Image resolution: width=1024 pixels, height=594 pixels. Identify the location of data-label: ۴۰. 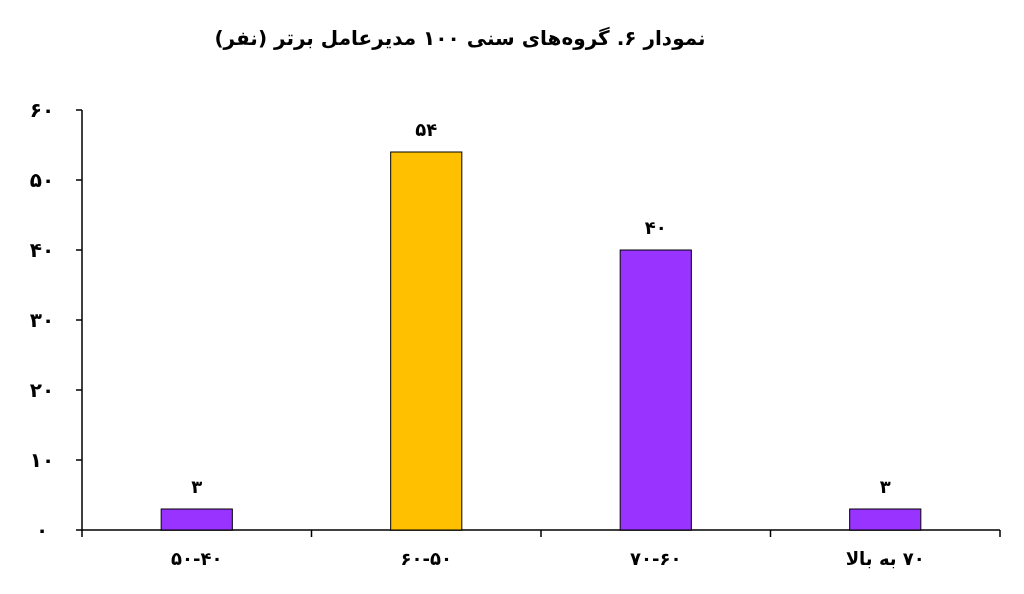
(655, 227).